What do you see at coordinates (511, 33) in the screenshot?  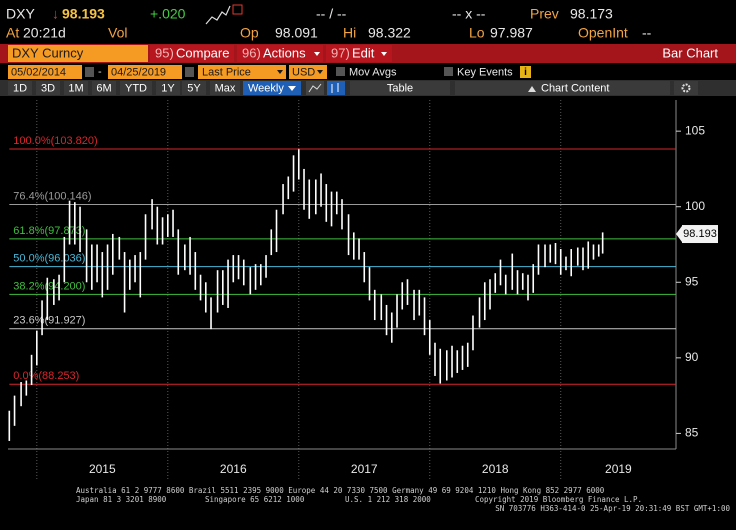 I see `low-value: 97.987` at bounding box center [511, 33].